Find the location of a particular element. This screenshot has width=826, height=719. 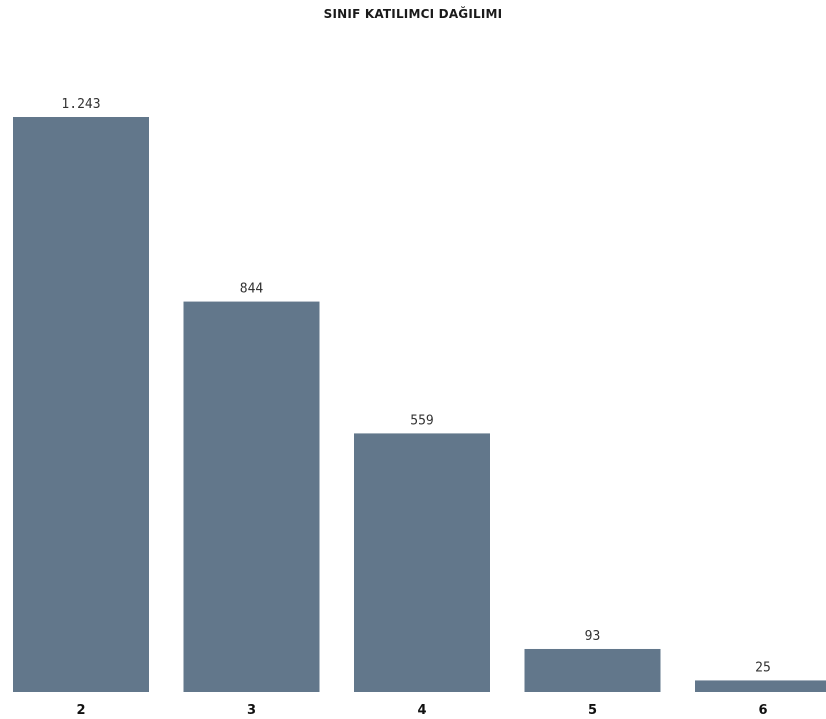

x-tick-label-2: 2 is located at coordinates (80, 710).